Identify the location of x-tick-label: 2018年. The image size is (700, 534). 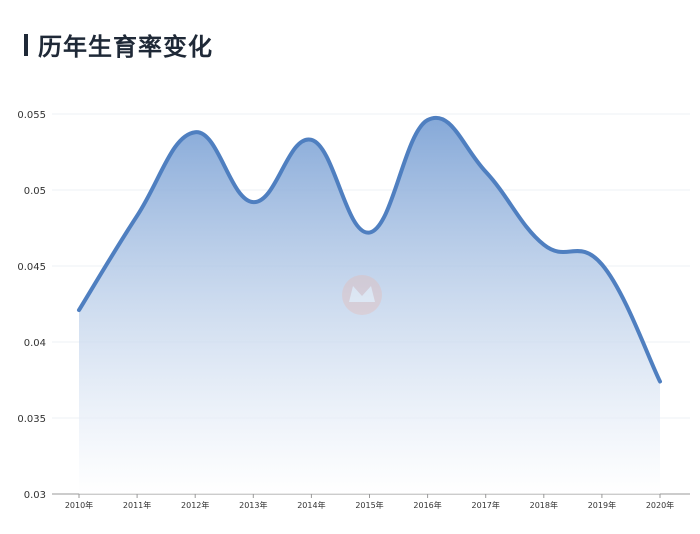
(544, 505).